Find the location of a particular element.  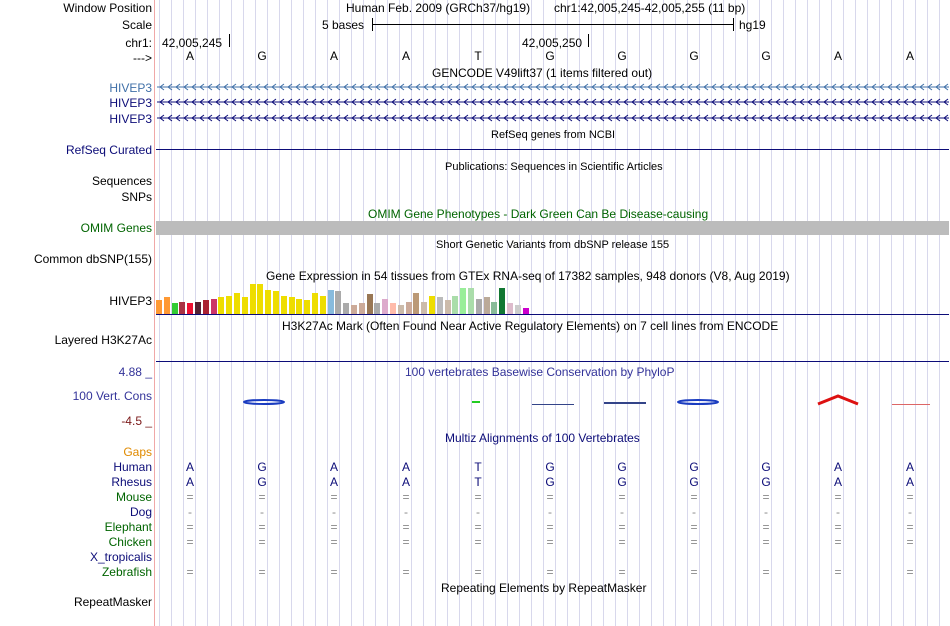

repeatmasker-label: RepeatMasker is located at coordinates (112, 602).